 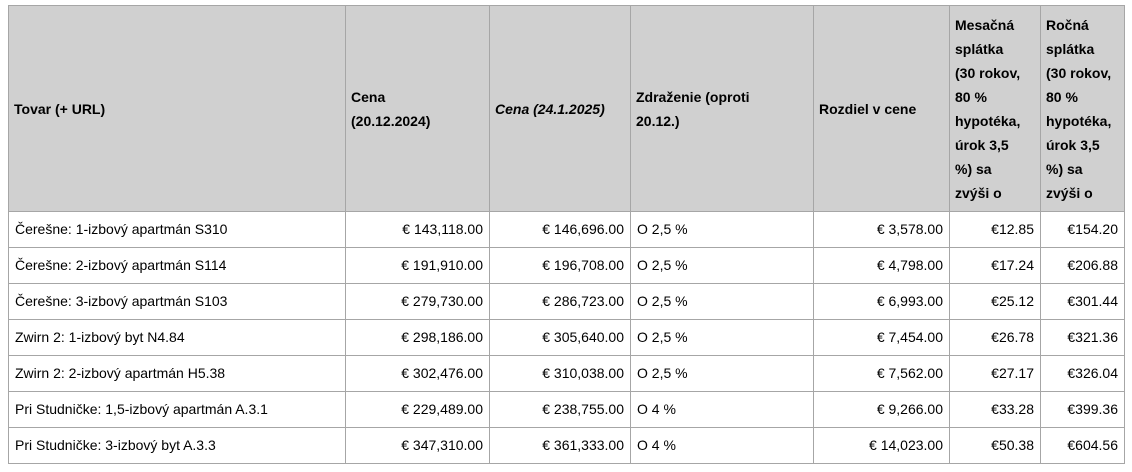 What do you see at coordinates (177, 373) in the screenshot?
I see `product-cell: Zwirn 2: 2-izbový apartmán H5.38` at bounding box center [177, 373].